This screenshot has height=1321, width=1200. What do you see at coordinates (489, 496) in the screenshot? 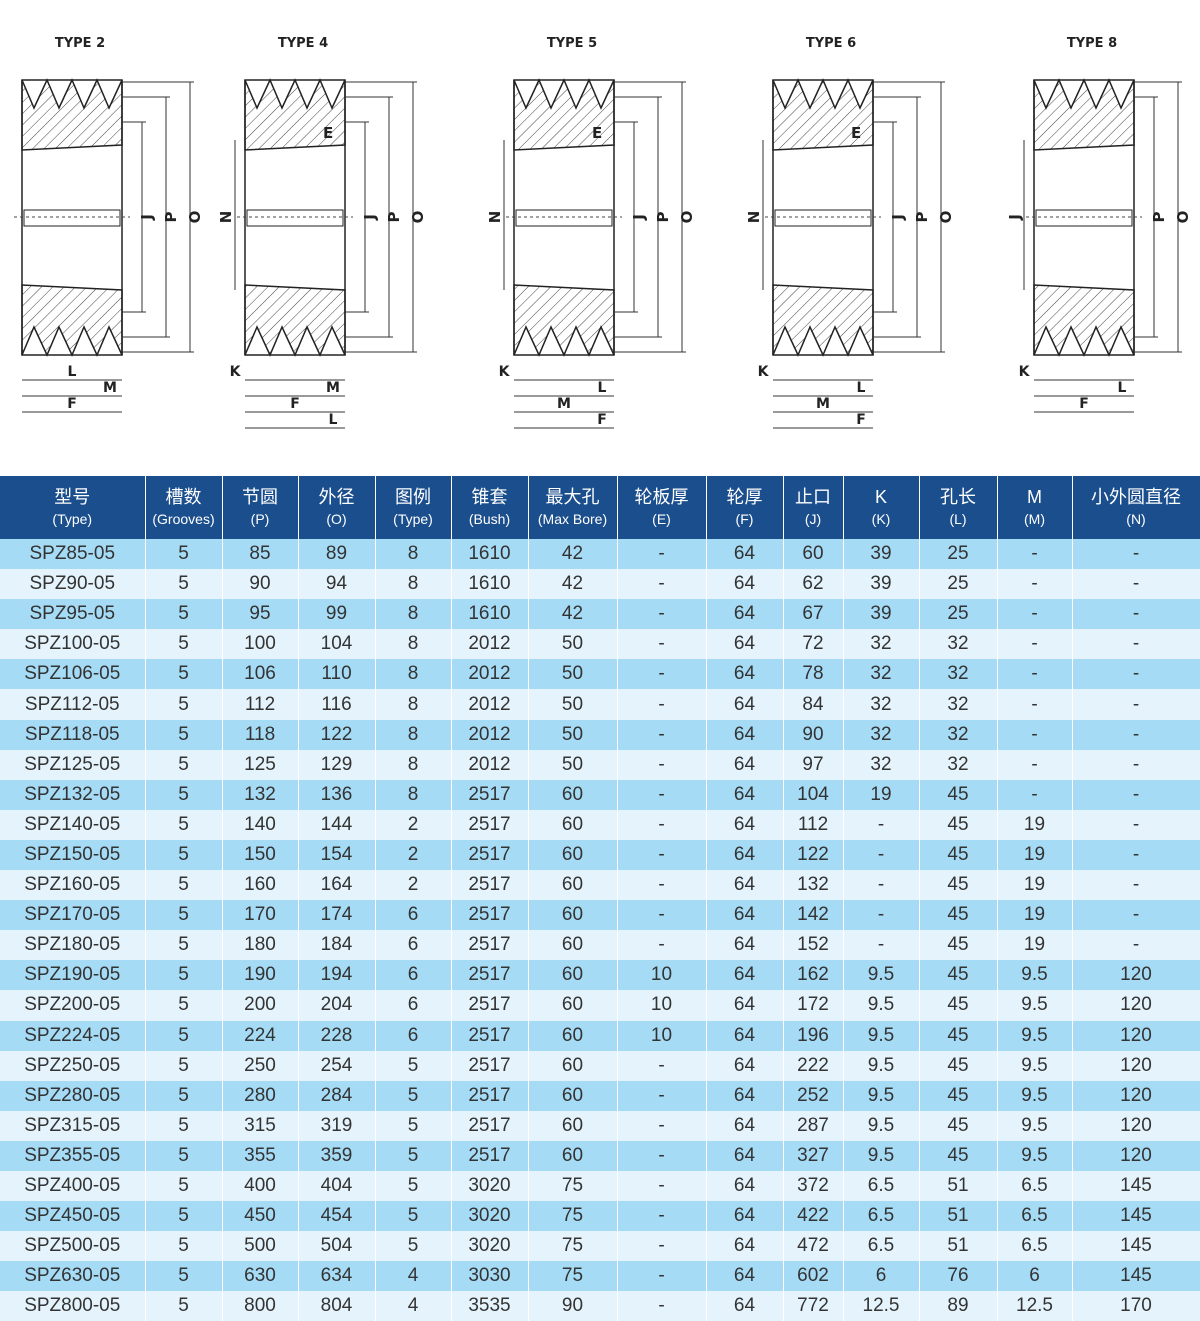
I see `header-cn: 锥套` at bounding box center [489, 496].